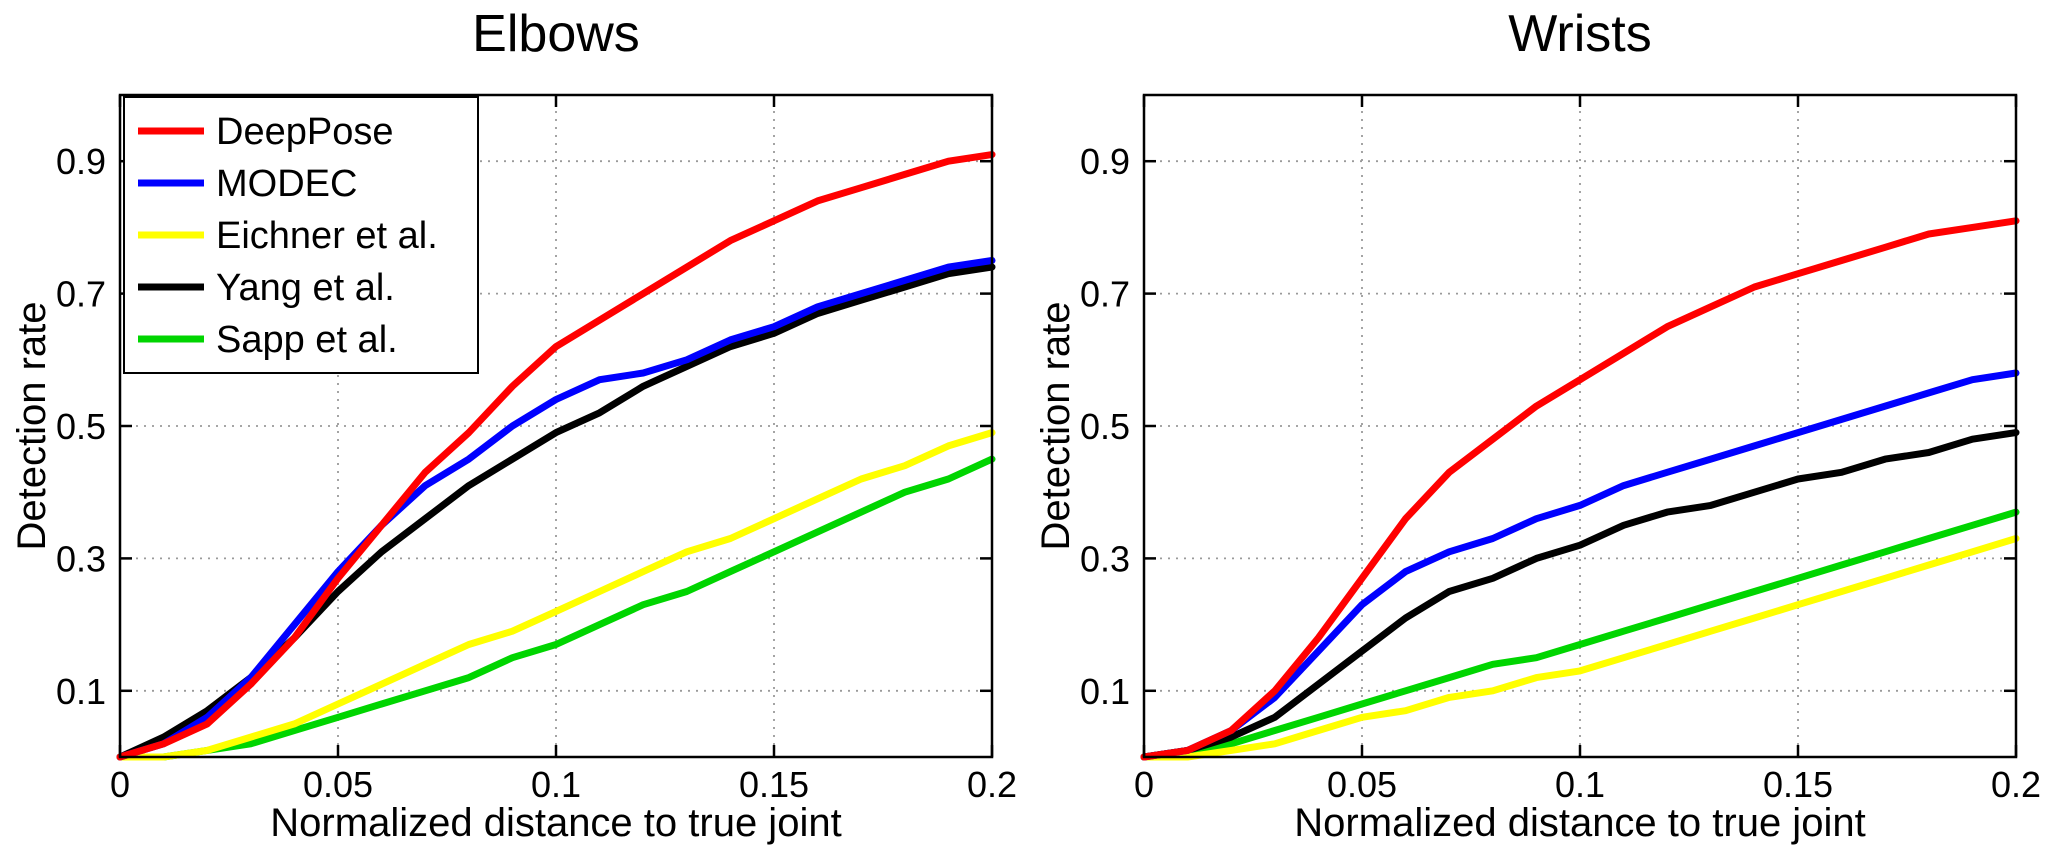 This screenshot has width=2048, height=851. What do you see at coordinates (1580, 648) in the screenshot?
I see `series-line-eichner-et-al` at bounding box center [1580, 648].